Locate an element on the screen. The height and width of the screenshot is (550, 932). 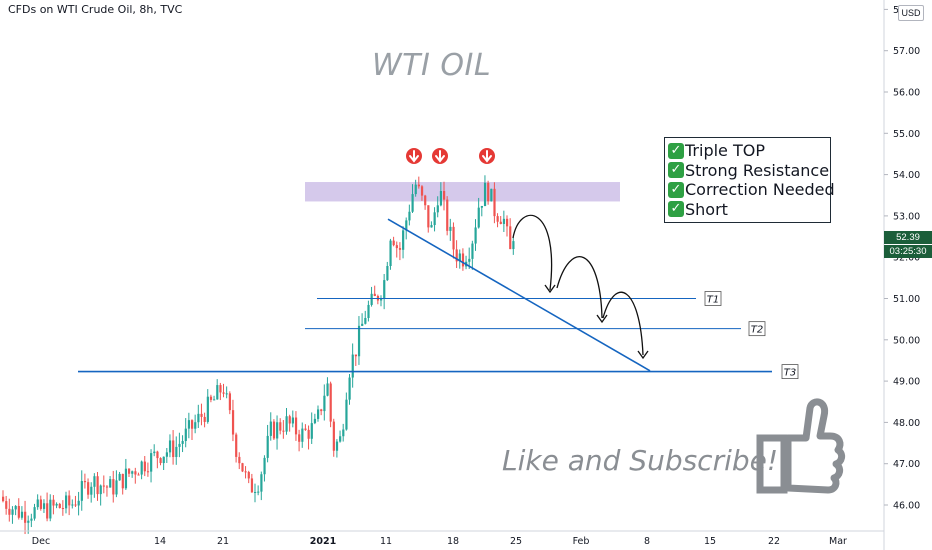
last-price-label: 52.39 is located at coordinates (908, 237).